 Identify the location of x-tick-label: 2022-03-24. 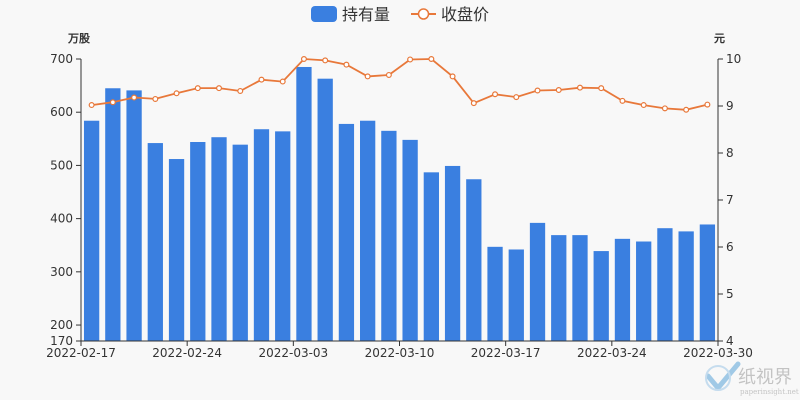
(612, 353).